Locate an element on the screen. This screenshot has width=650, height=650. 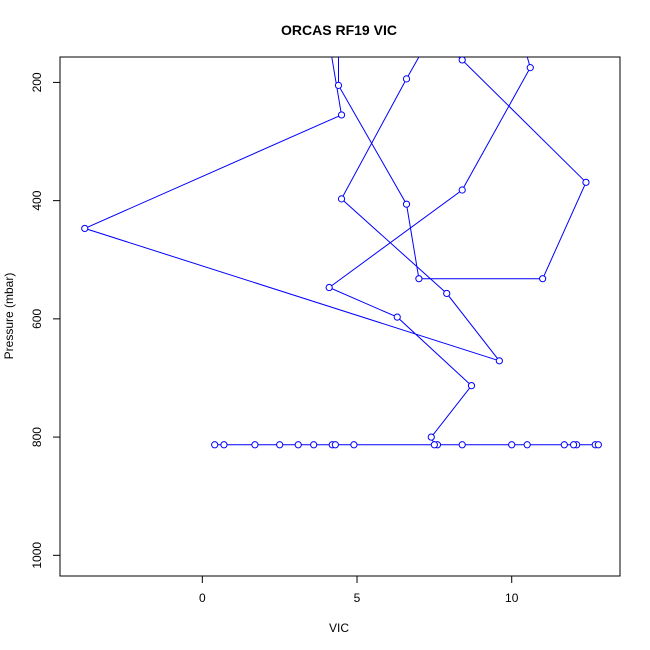
x-axis: 0 5 10 is located at coordinates (359, 590).